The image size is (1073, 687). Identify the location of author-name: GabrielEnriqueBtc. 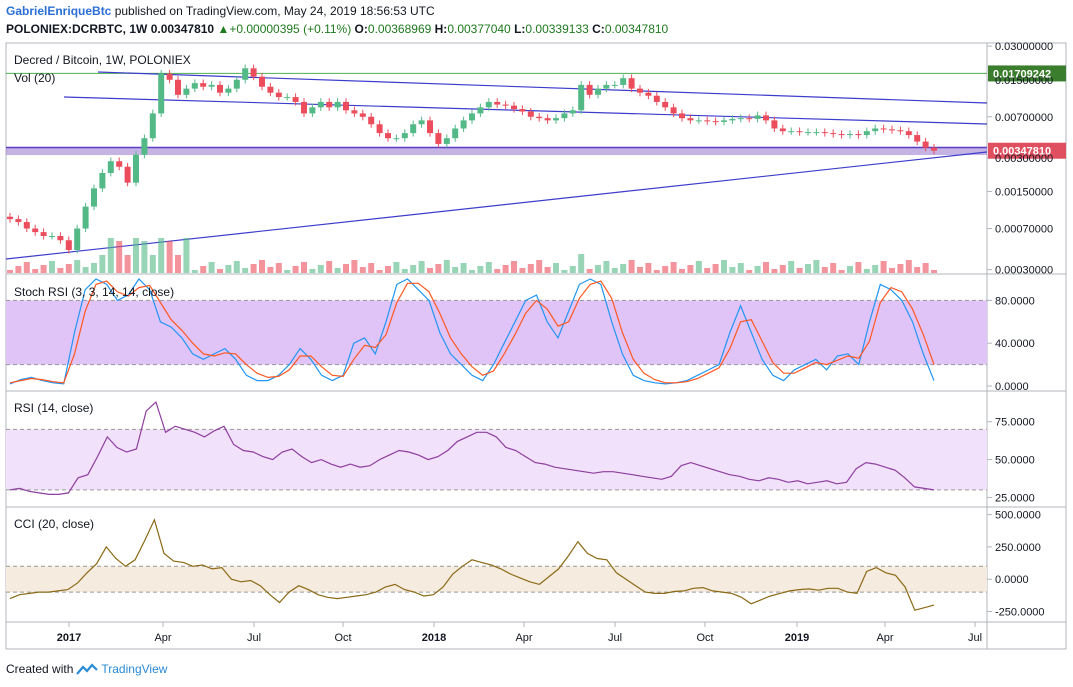
(59, 11).